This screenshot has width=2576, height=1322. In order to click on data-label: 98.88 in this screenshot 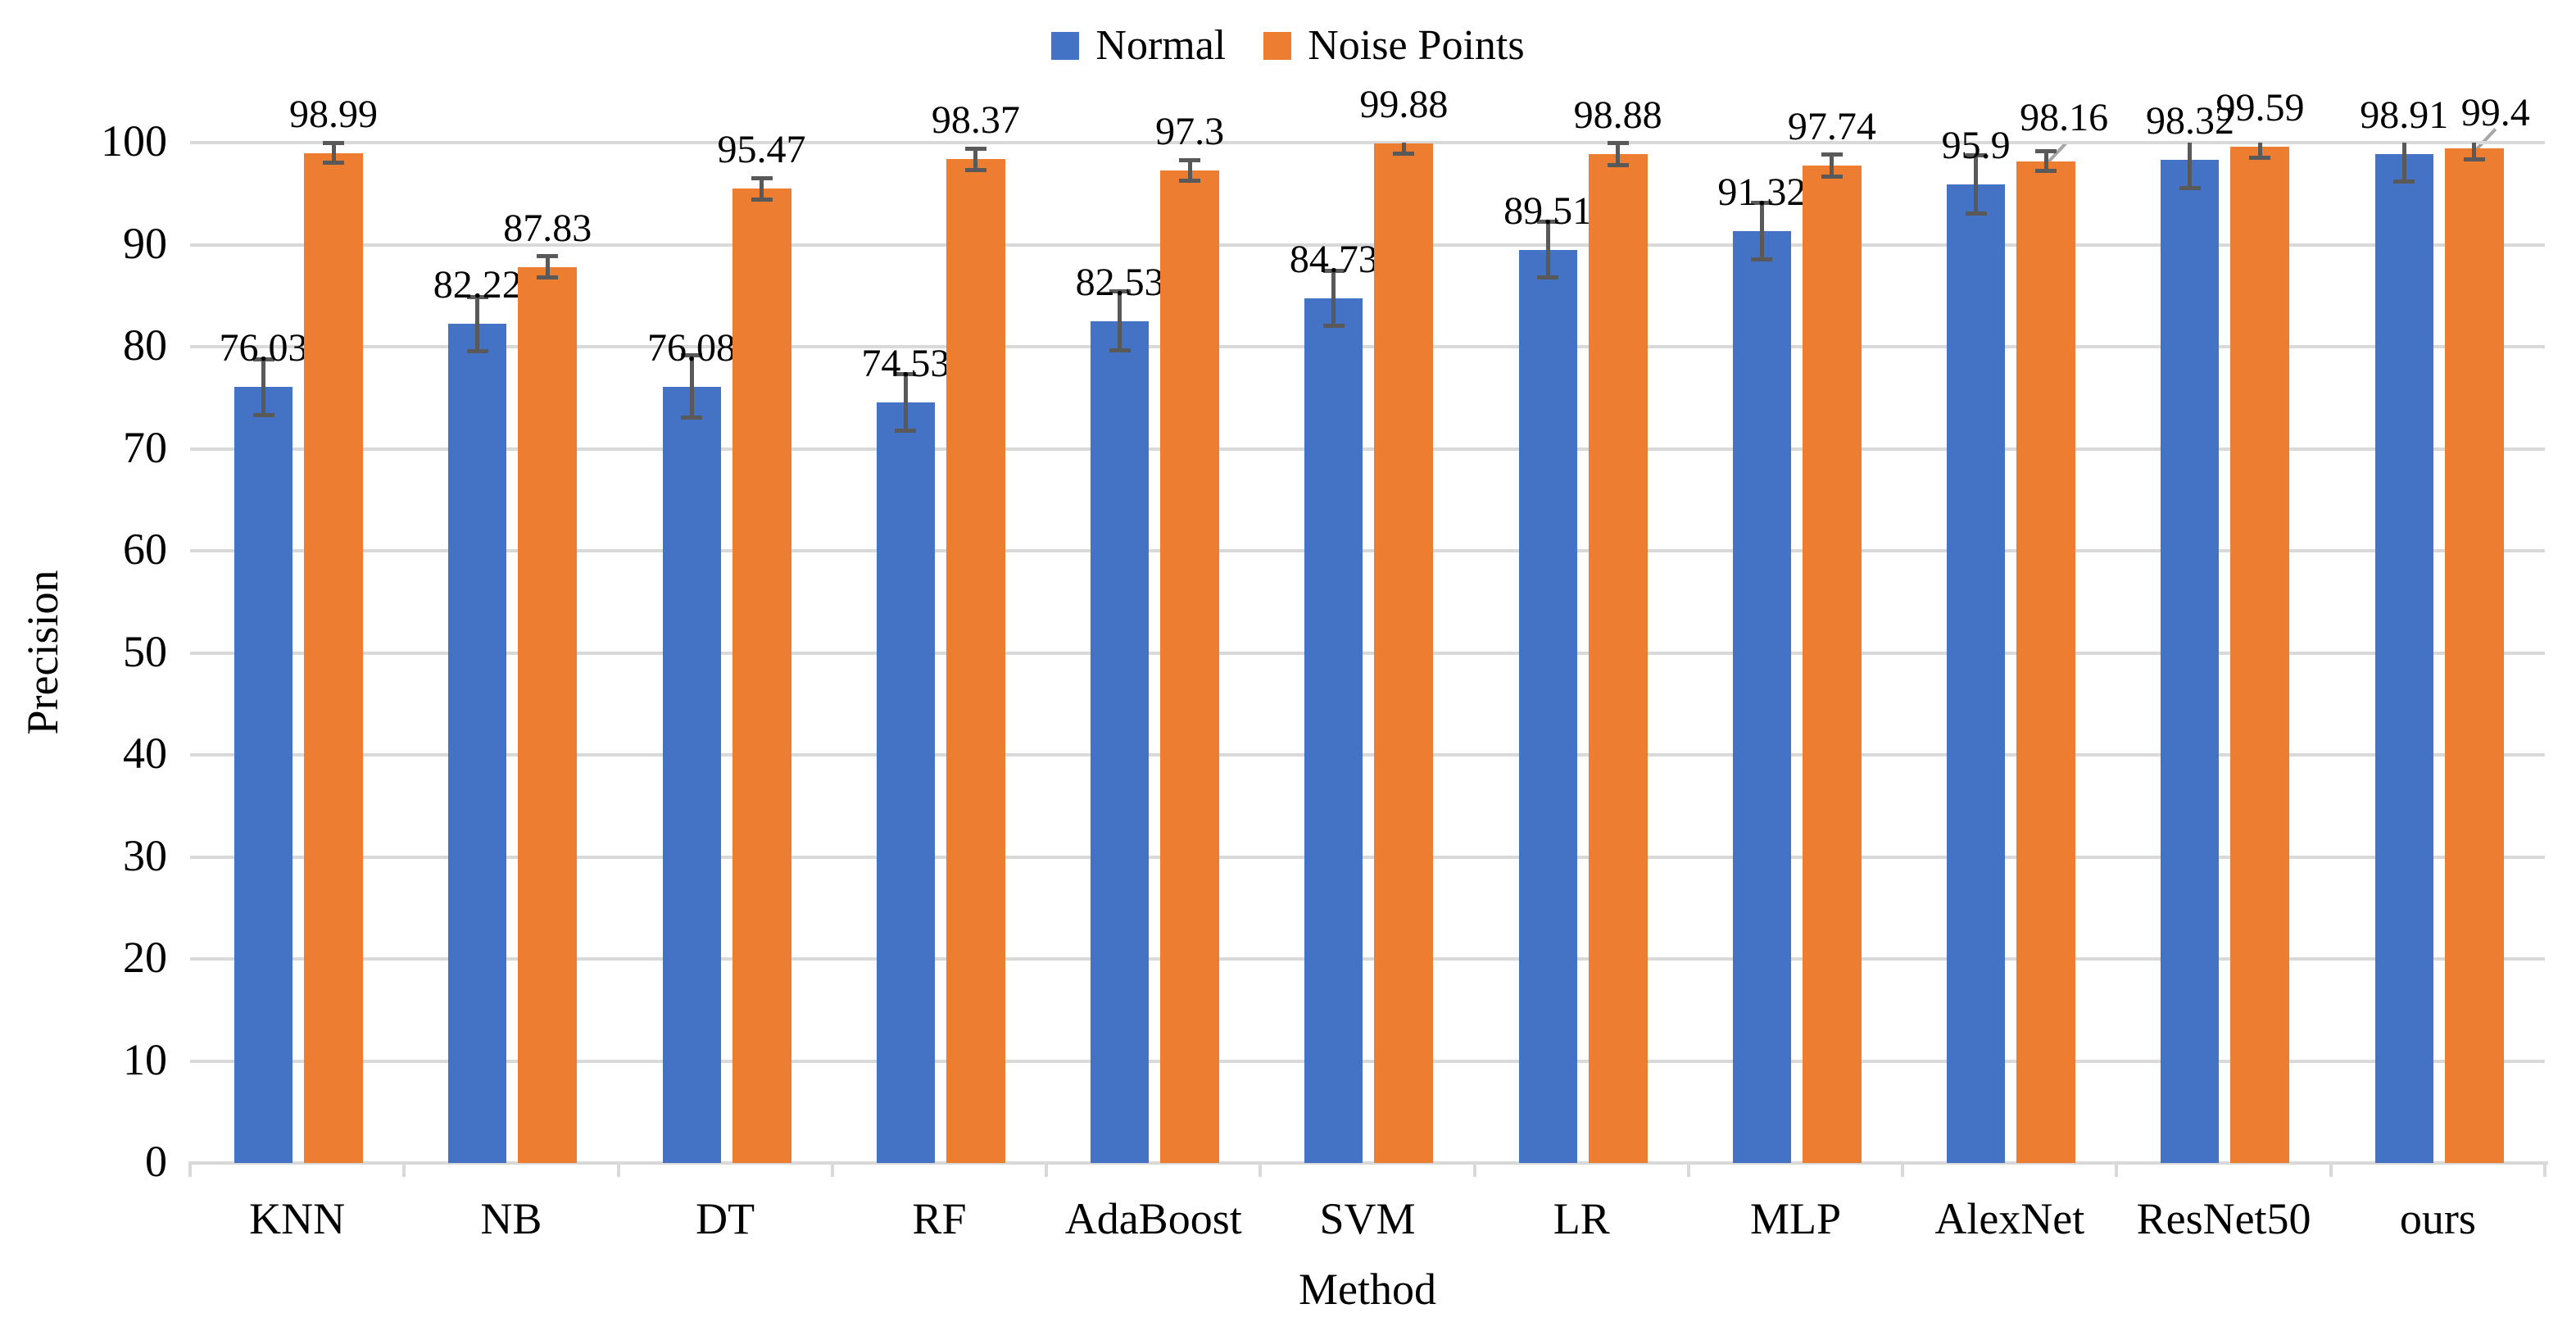, I will do `click(1617, 115)`.